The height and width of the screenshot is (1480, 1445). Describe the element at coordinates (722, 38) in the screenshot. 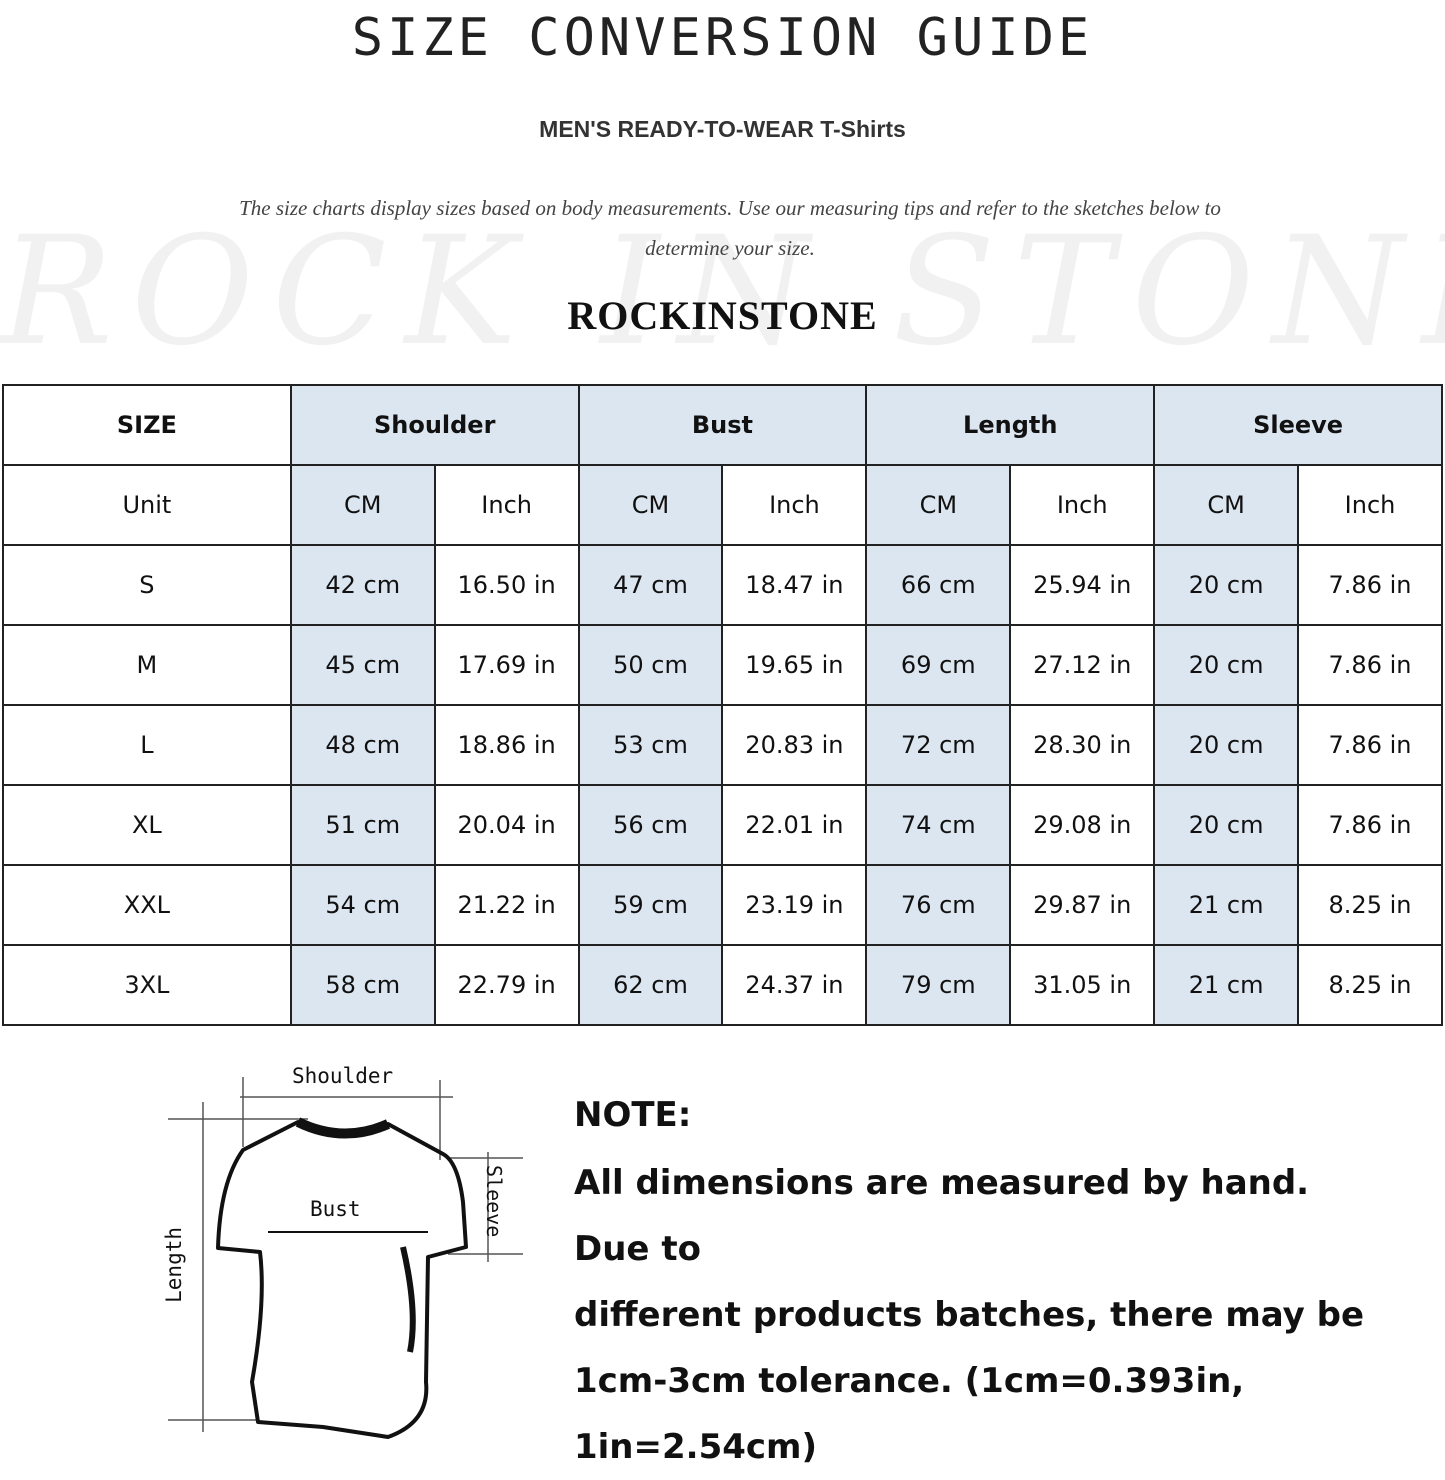

I see `page-title: SIZE CONVERSION GUIDE` at that location.